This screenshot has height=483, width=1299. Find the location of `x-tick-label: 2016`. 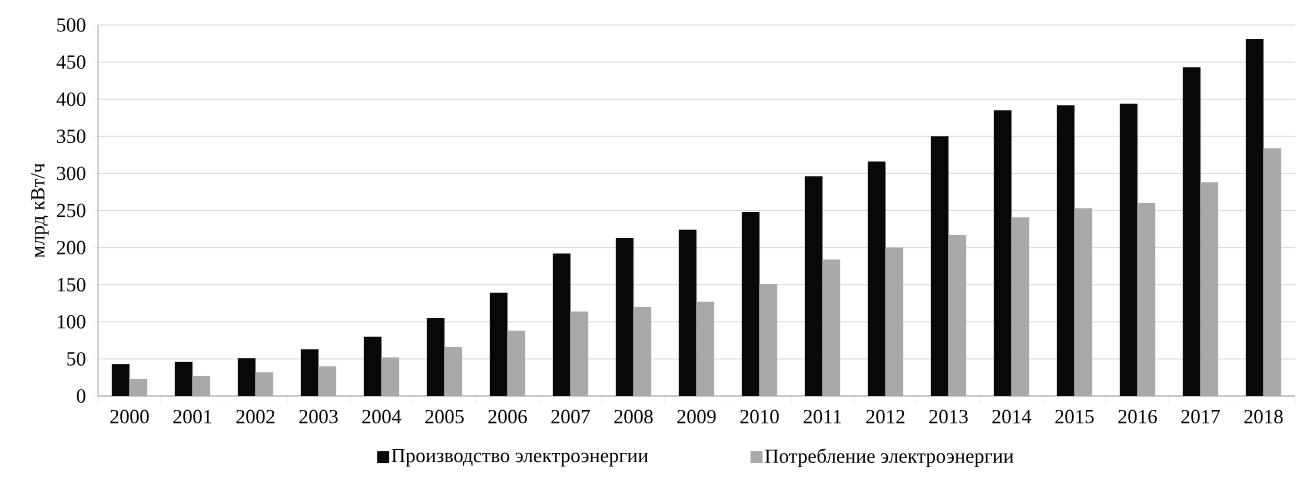

x-tick-label: 2016 is located at coordinates (1137, 416).